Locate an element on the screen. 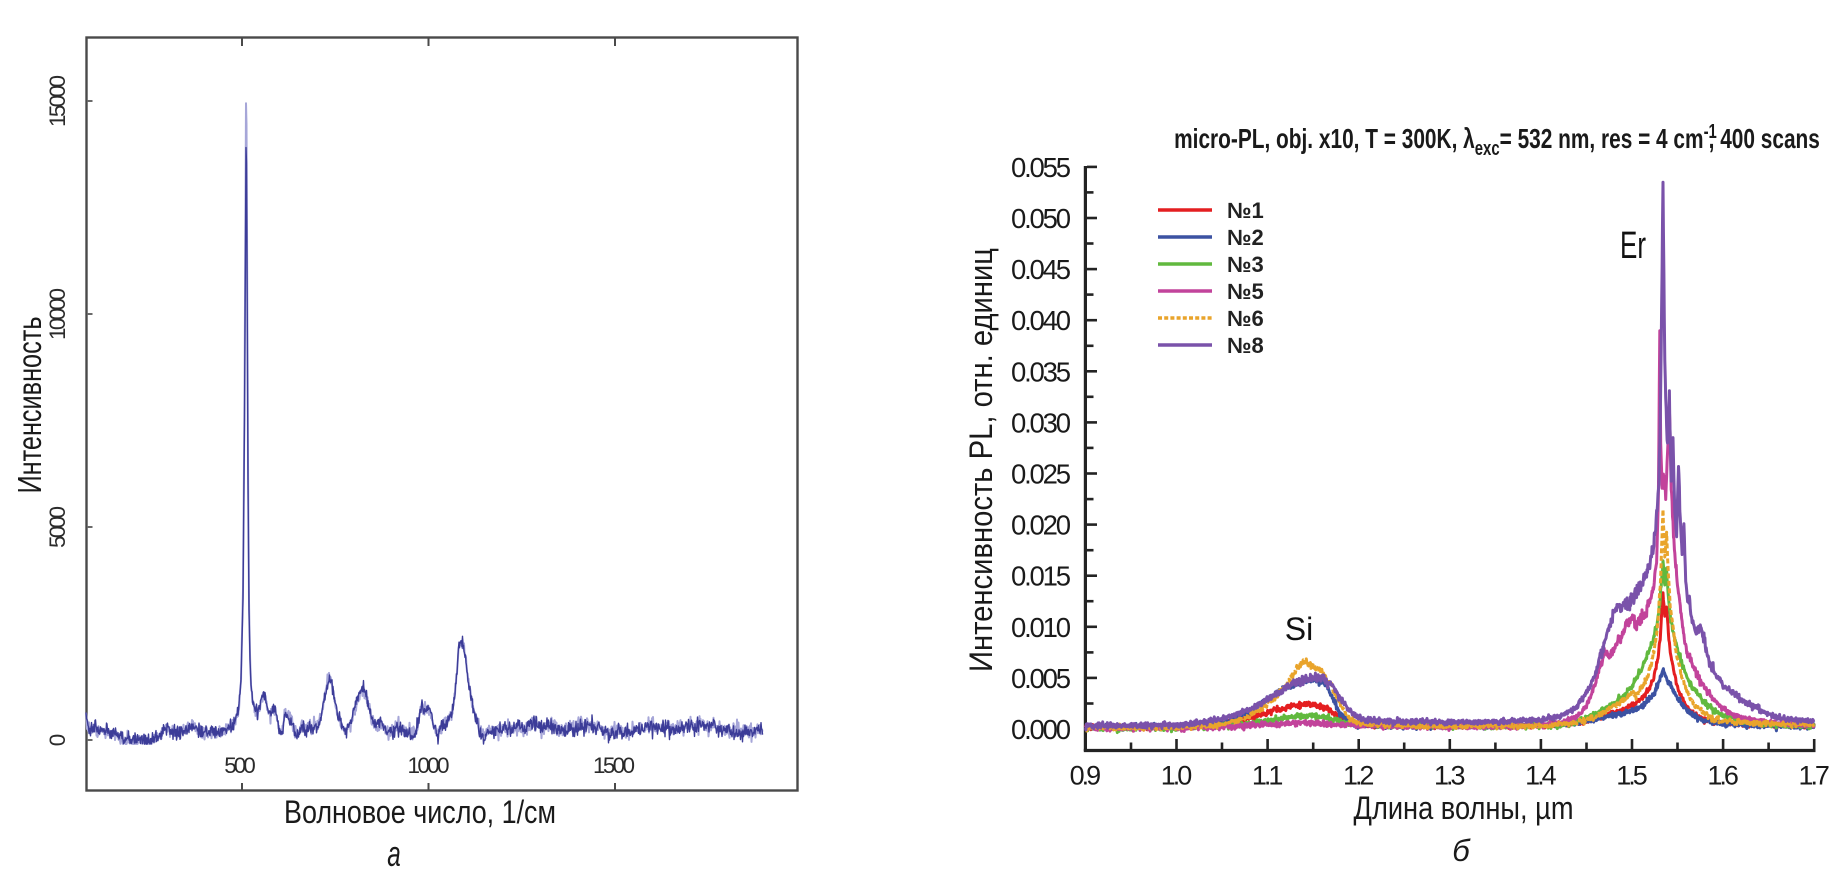 The height and width of the screenshot is (876, 1844). svg-text: 1.6 is located at coordinates (1723, 776).